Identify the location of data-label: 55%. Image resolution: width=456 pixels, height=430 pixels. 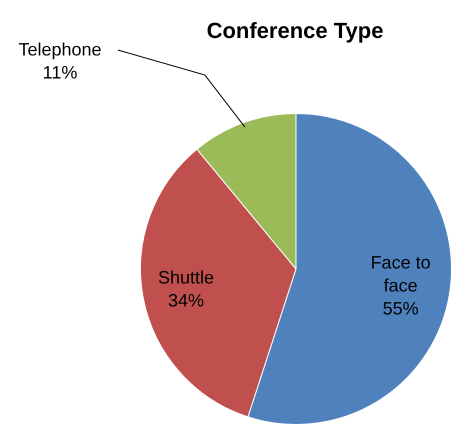
(400, 308).